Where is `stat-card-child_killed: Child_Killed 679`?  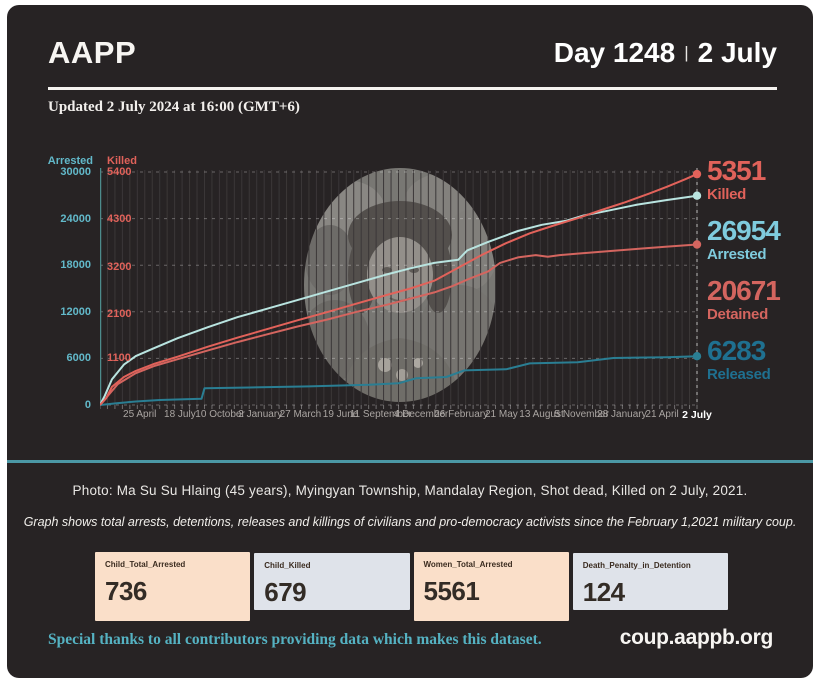 stat-card-child_killed: Child_Killed 679 is located at coordinates (332, 581).